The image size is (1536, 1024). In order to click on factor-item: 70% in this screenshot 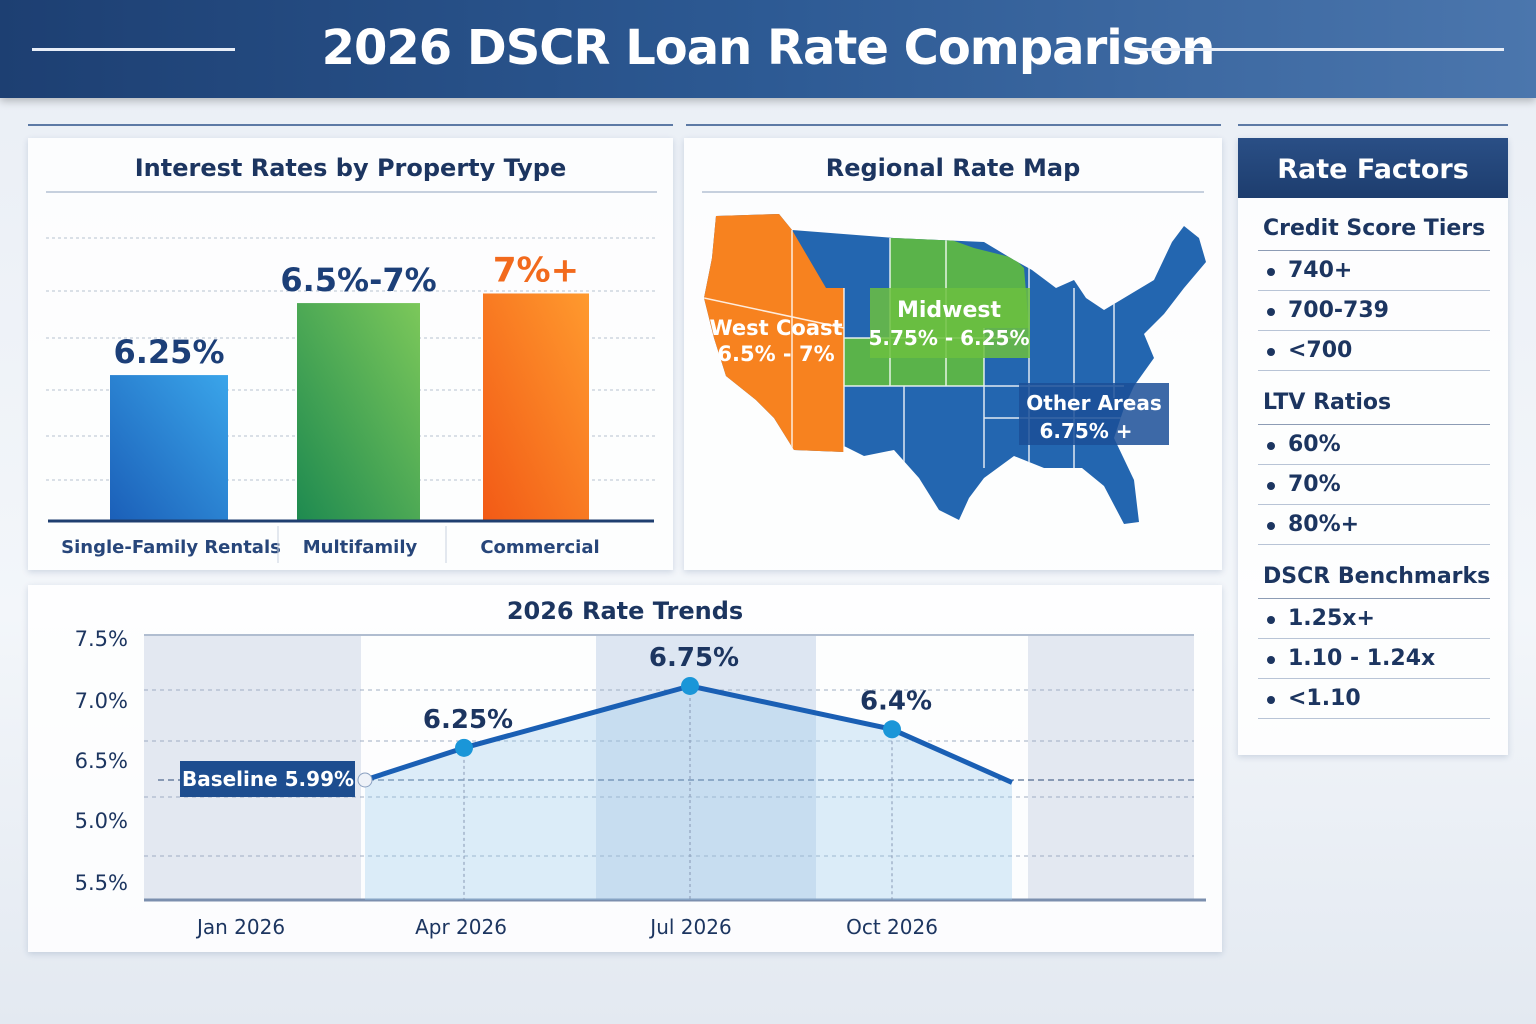, I will do `click(1376, 484)`.